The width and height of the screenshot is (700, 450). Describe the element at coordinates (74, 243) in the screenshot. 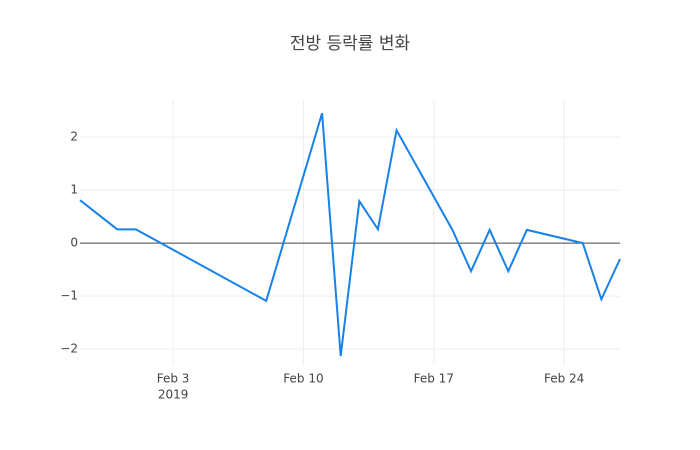

I see `y-tick-label: 0` at that location.